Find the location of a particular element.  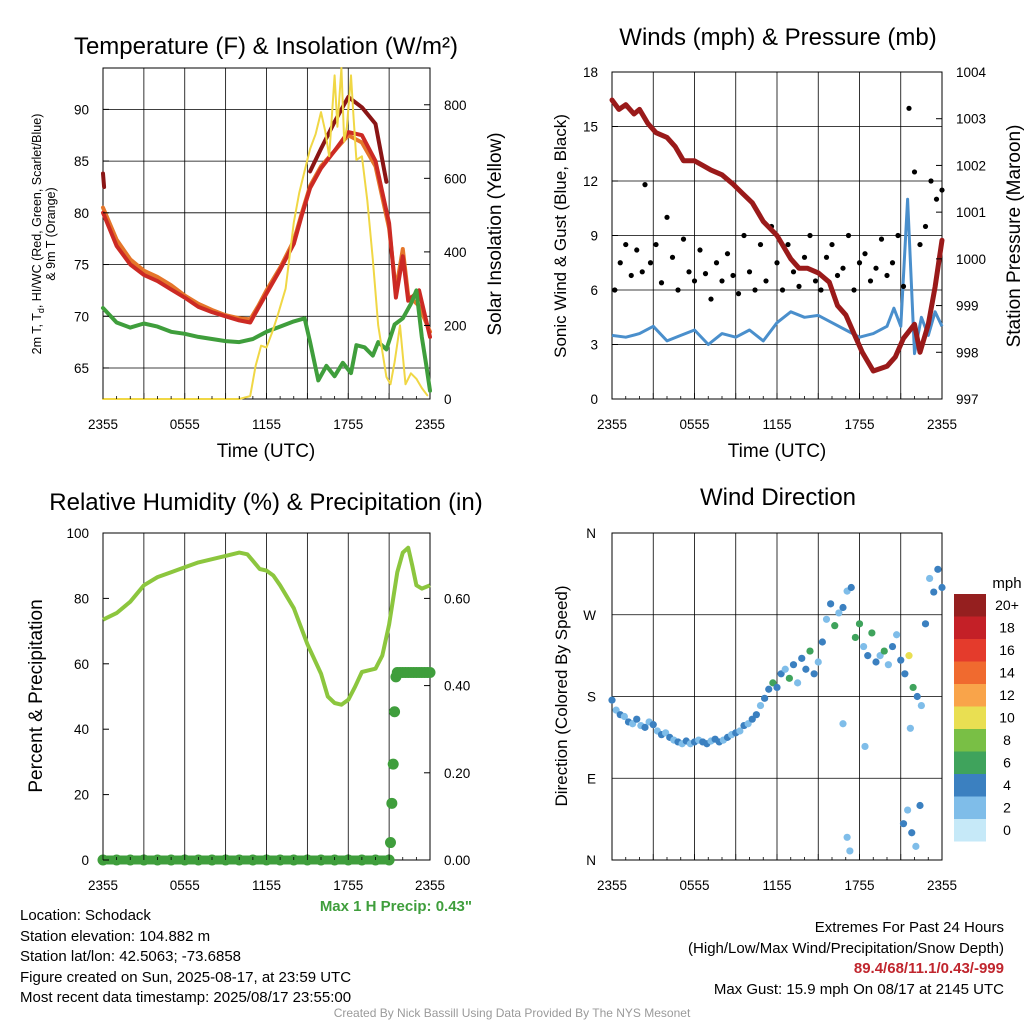

legend-label: 20+ is located at coordinates (1007, 605).